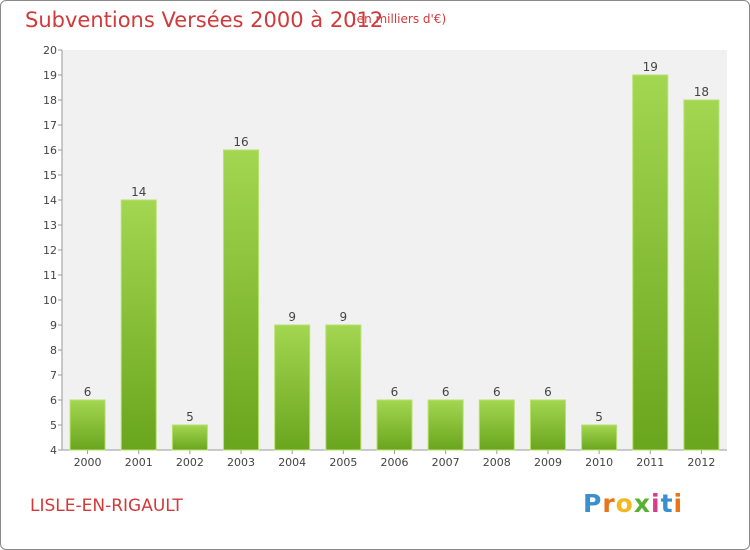 The width and height of the screenshot is (750, 550). I want to click on y-tick-label: 11, so click(50, 275).